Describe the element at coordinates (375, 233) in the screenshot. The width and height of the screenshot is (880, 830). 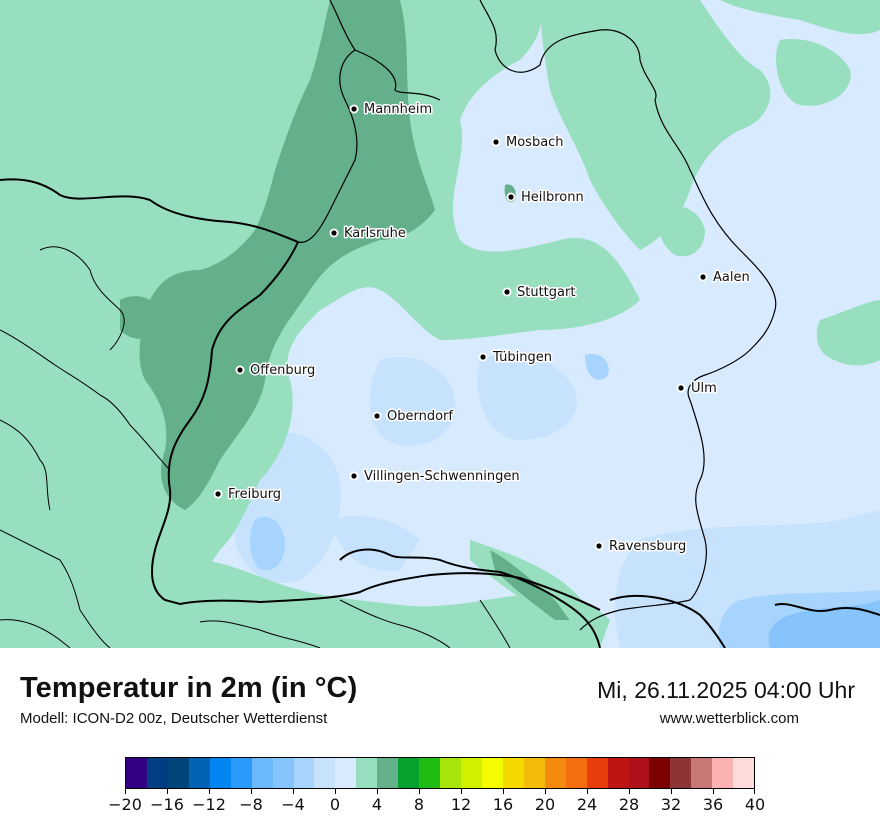
I see `city-label: Karlsruhe` at that location.